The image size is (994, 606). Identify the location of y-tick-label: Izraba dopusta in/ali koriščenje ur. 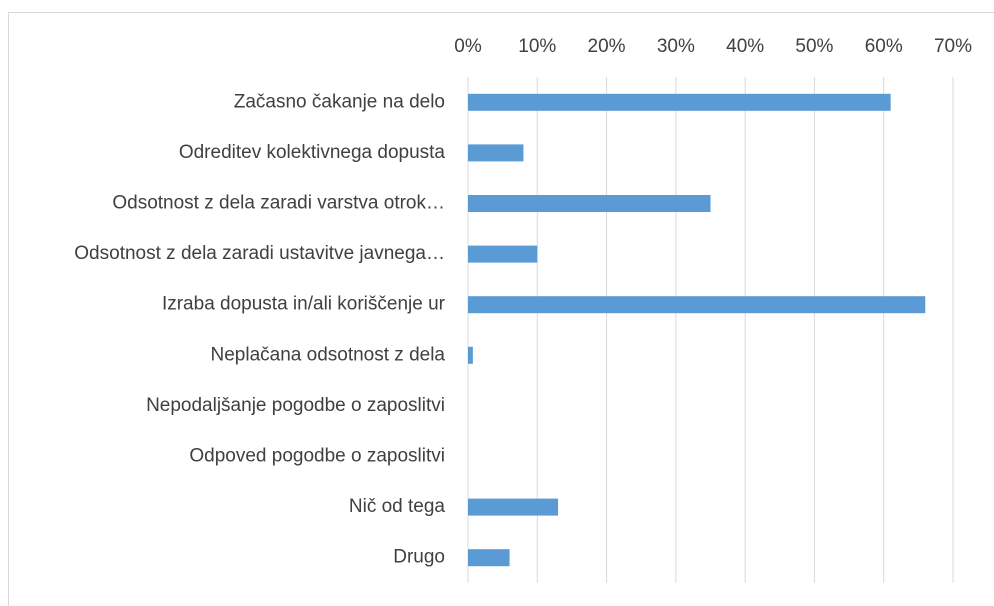
(304, 304).